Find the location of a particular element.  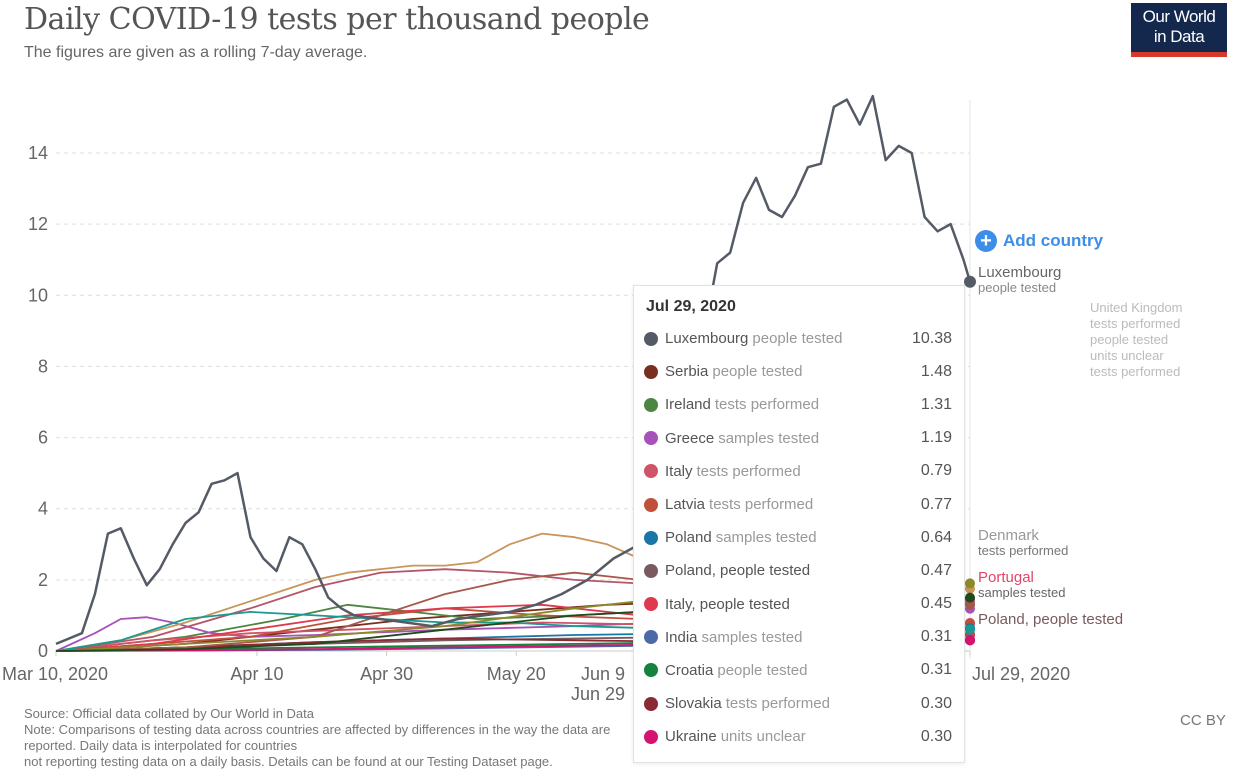

tooltip-country: Poland is located at coordinates (688, 538).